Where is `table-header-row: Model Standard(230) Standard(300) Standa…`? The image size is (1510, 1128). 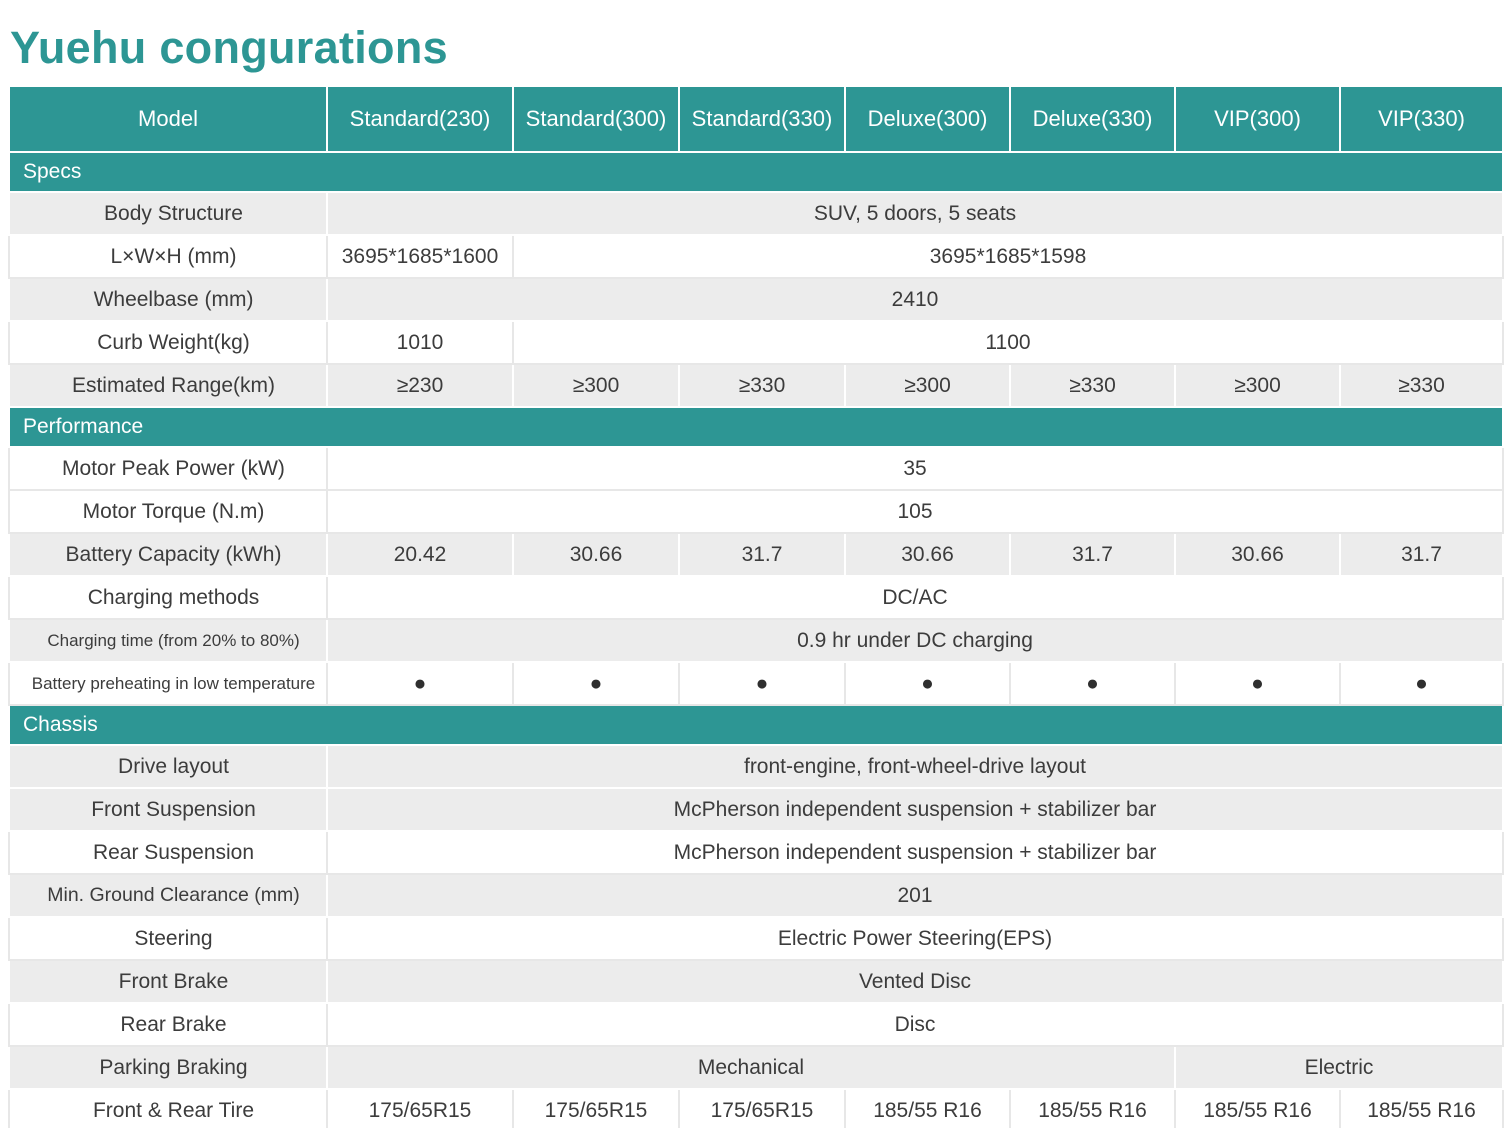
table-header-row: Model Standard(230) Standard(300) Standa… is located at coordinates (756, 119).